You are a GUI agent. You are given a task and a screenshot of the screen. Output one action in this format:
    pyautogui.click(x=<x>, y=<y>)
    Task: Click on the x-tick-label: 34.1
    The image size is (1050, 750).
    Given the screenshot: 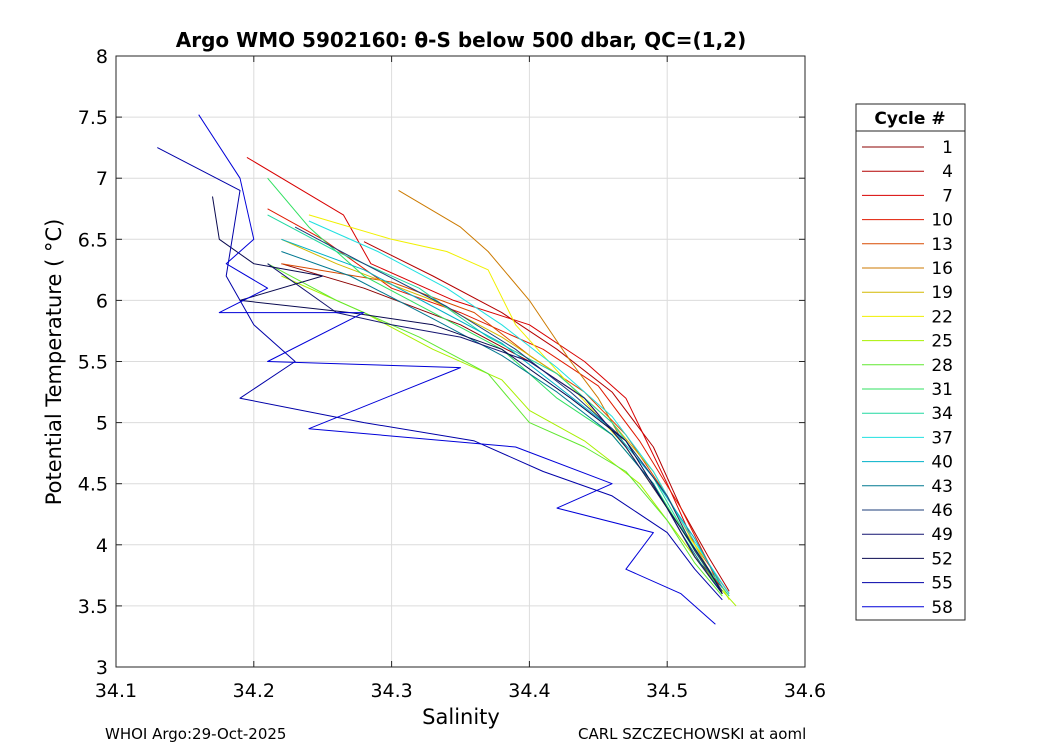 What is the action you would take?
    pyautogui.click(x=116, y=691)
    